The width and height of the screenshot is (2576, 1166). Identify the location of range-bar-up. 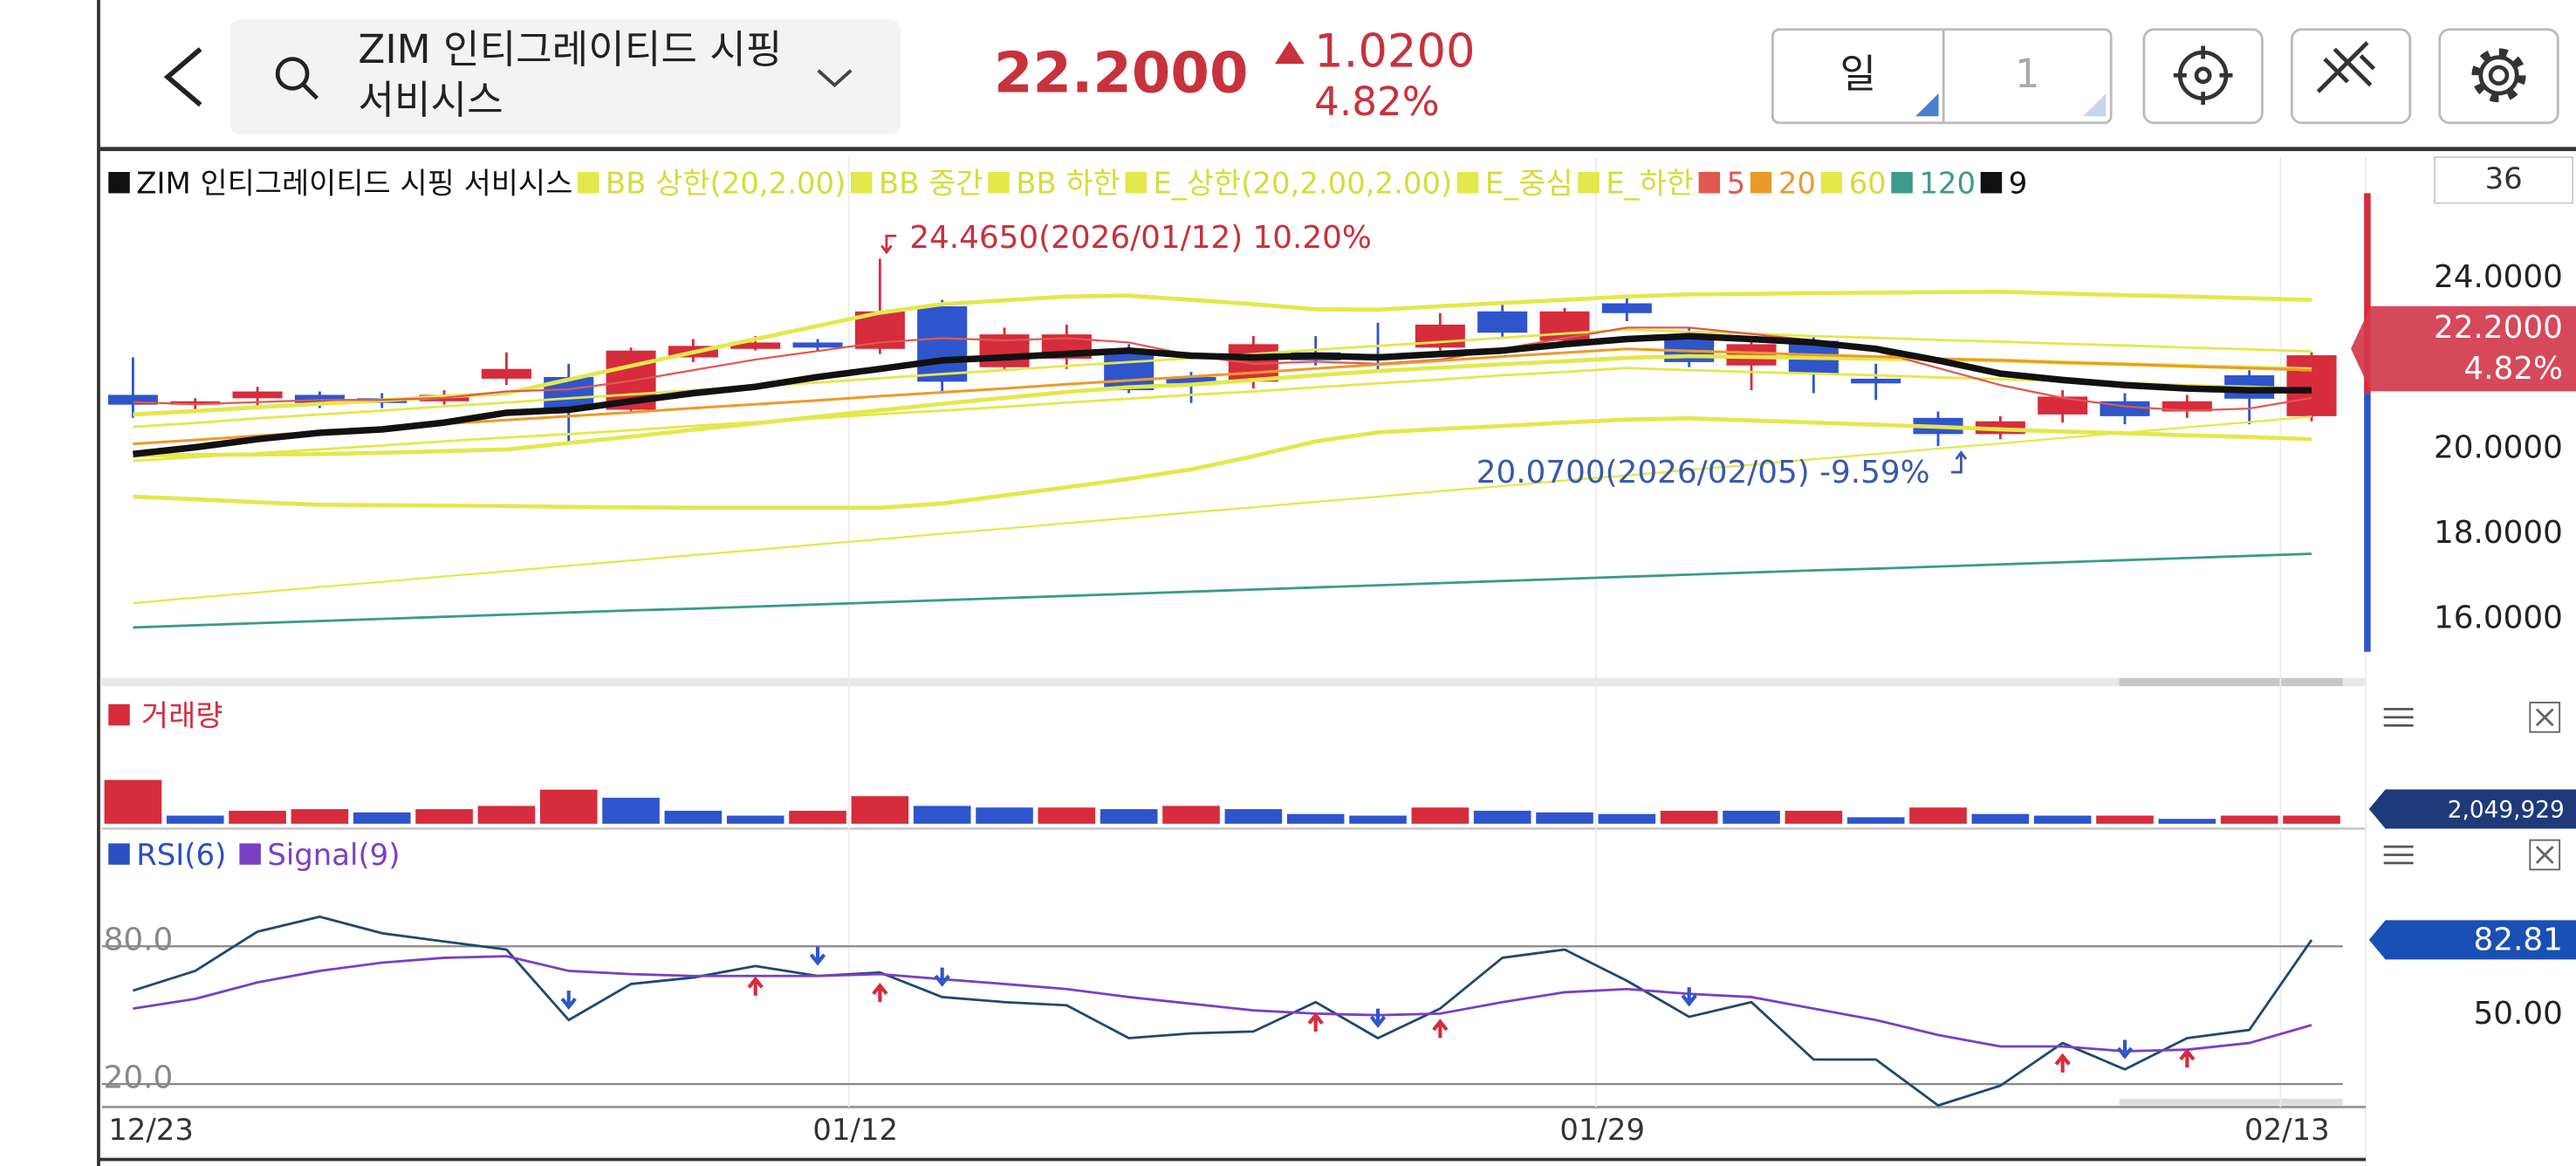
(2368, 293).